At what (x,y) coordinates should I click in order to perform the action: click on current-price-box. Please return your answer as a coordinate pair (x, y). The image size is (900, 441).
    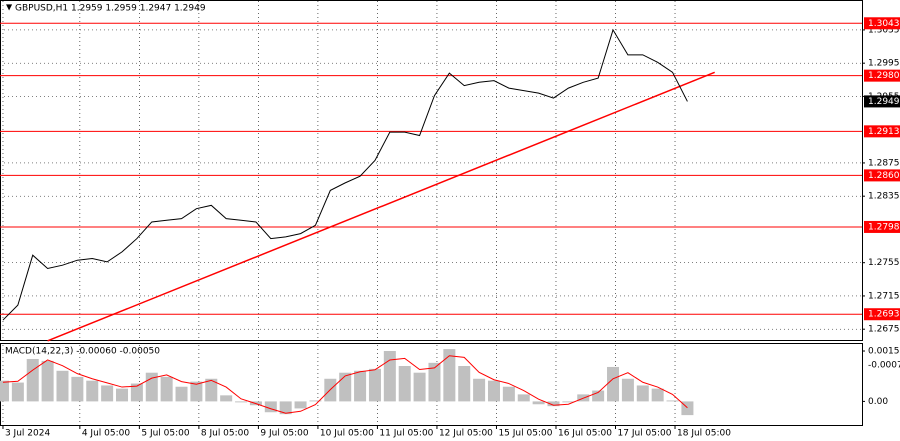
    Looking at the image, I should click on (882, 101).